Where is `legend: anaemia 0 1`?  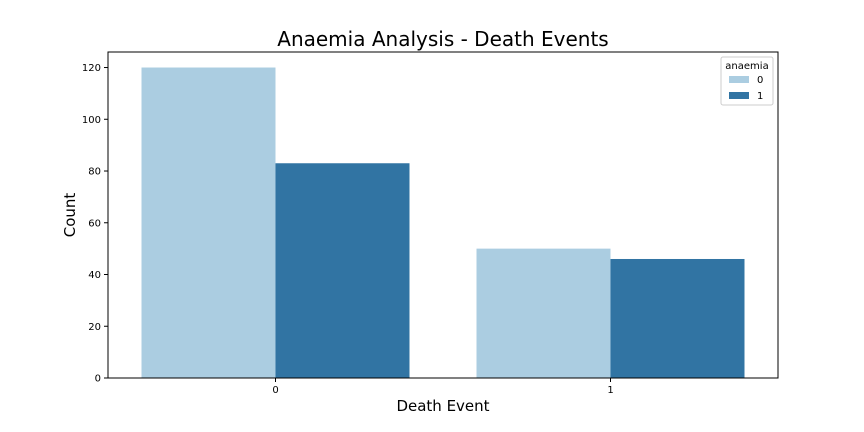
legend: anaemia 0 1 is located at coordinates (747, 81).